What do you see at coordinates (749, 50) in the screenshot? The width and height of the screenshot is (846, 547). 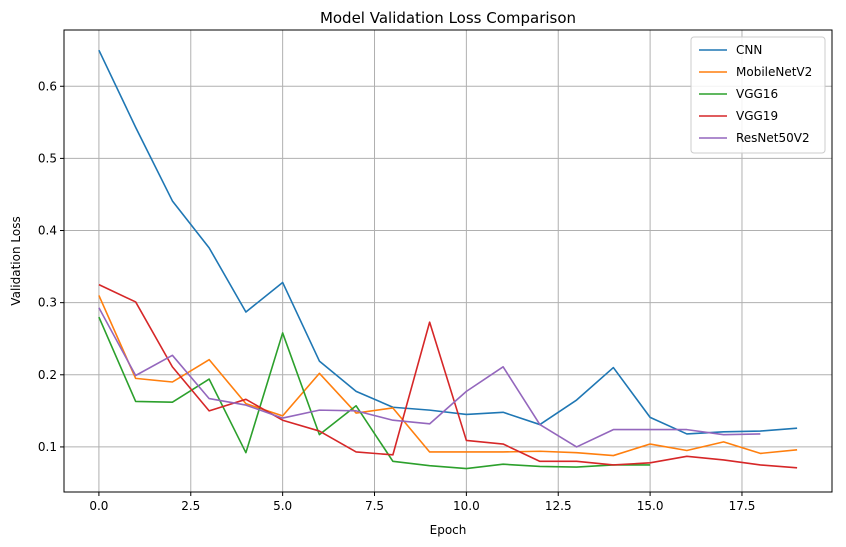 I see `legend-label-cnn: CNN` at bounding box center [749, 50].